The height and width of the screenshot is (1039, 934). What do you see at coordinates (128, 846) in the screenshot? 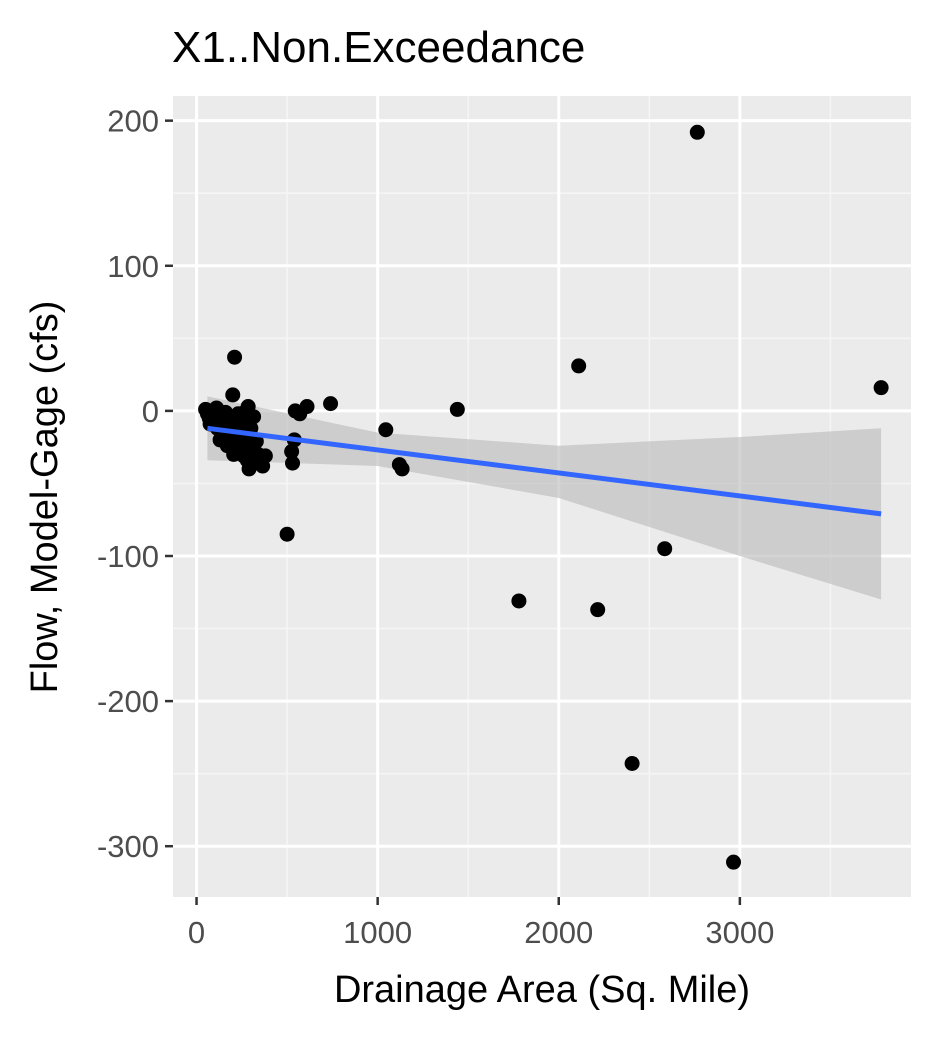
I see `y-tick-label: -300` at bounding box center [128, 846].